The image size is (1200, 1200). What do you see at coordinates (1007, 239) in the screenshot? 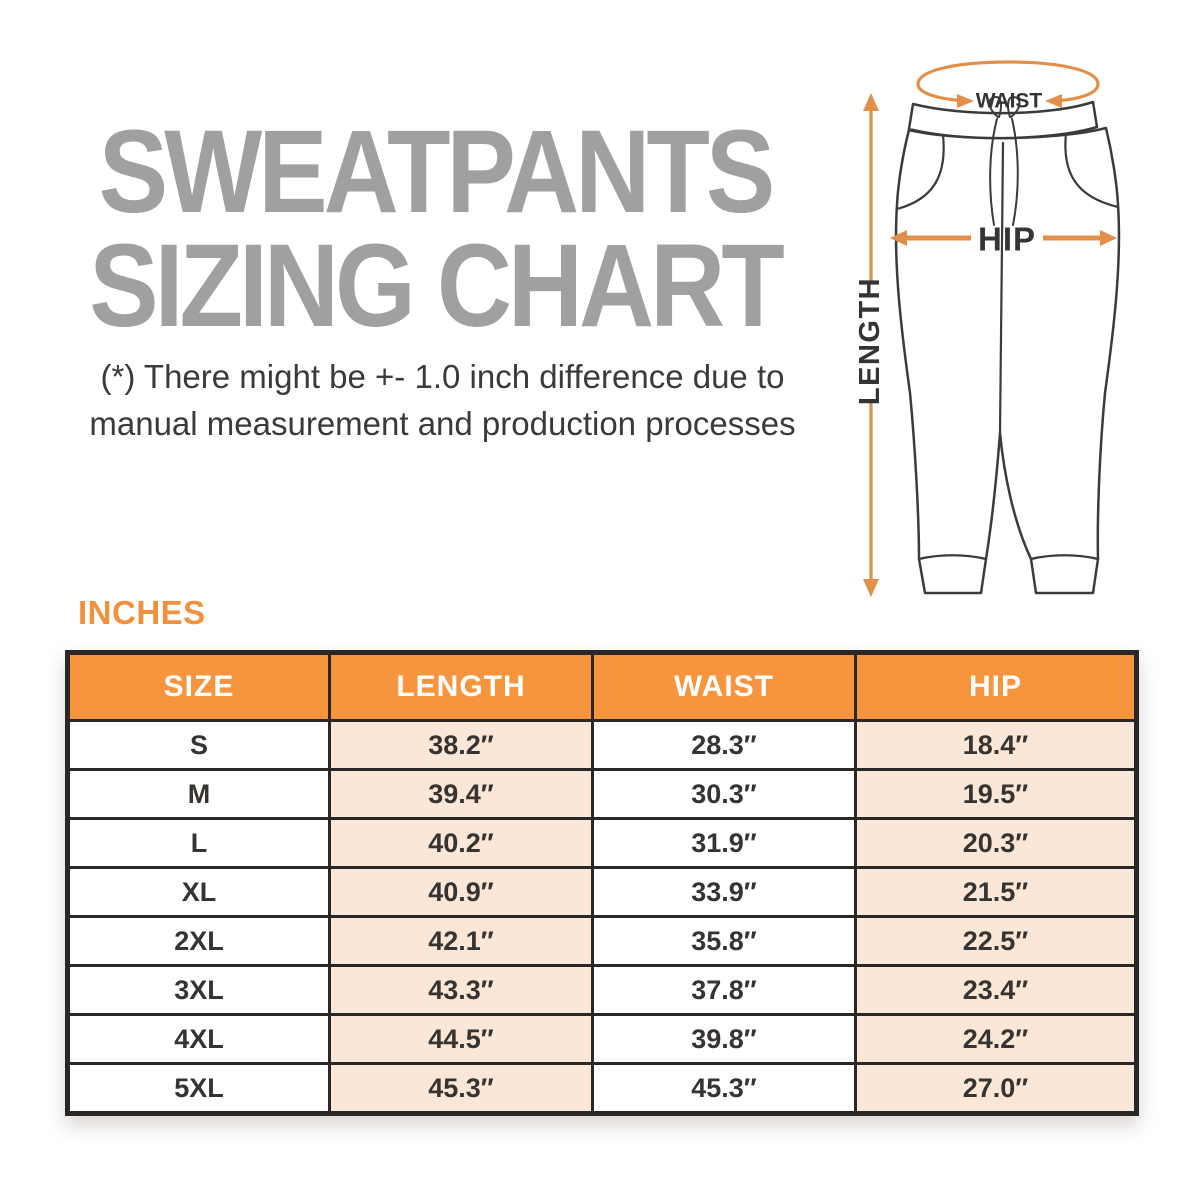
I see `hip-label: HIP` at bounding box center [1007, 239].